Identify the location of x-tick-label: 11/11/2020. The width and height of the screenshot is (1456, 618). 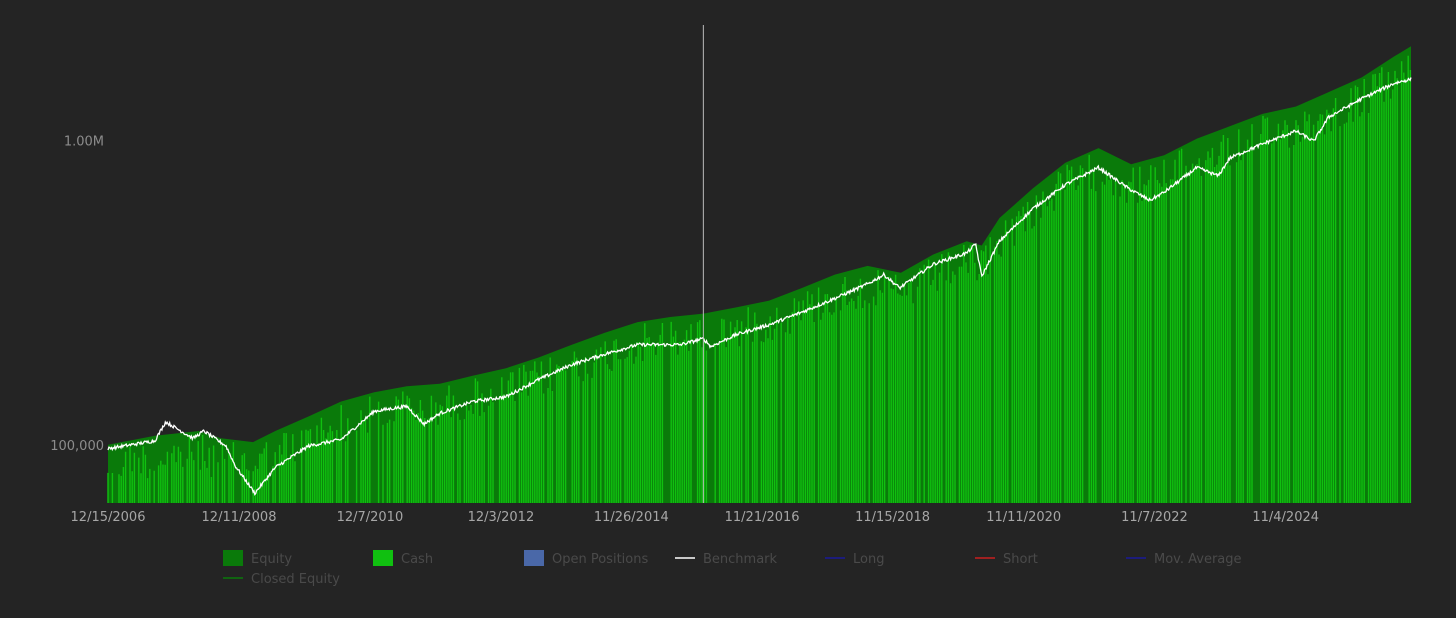
(1023, 517).